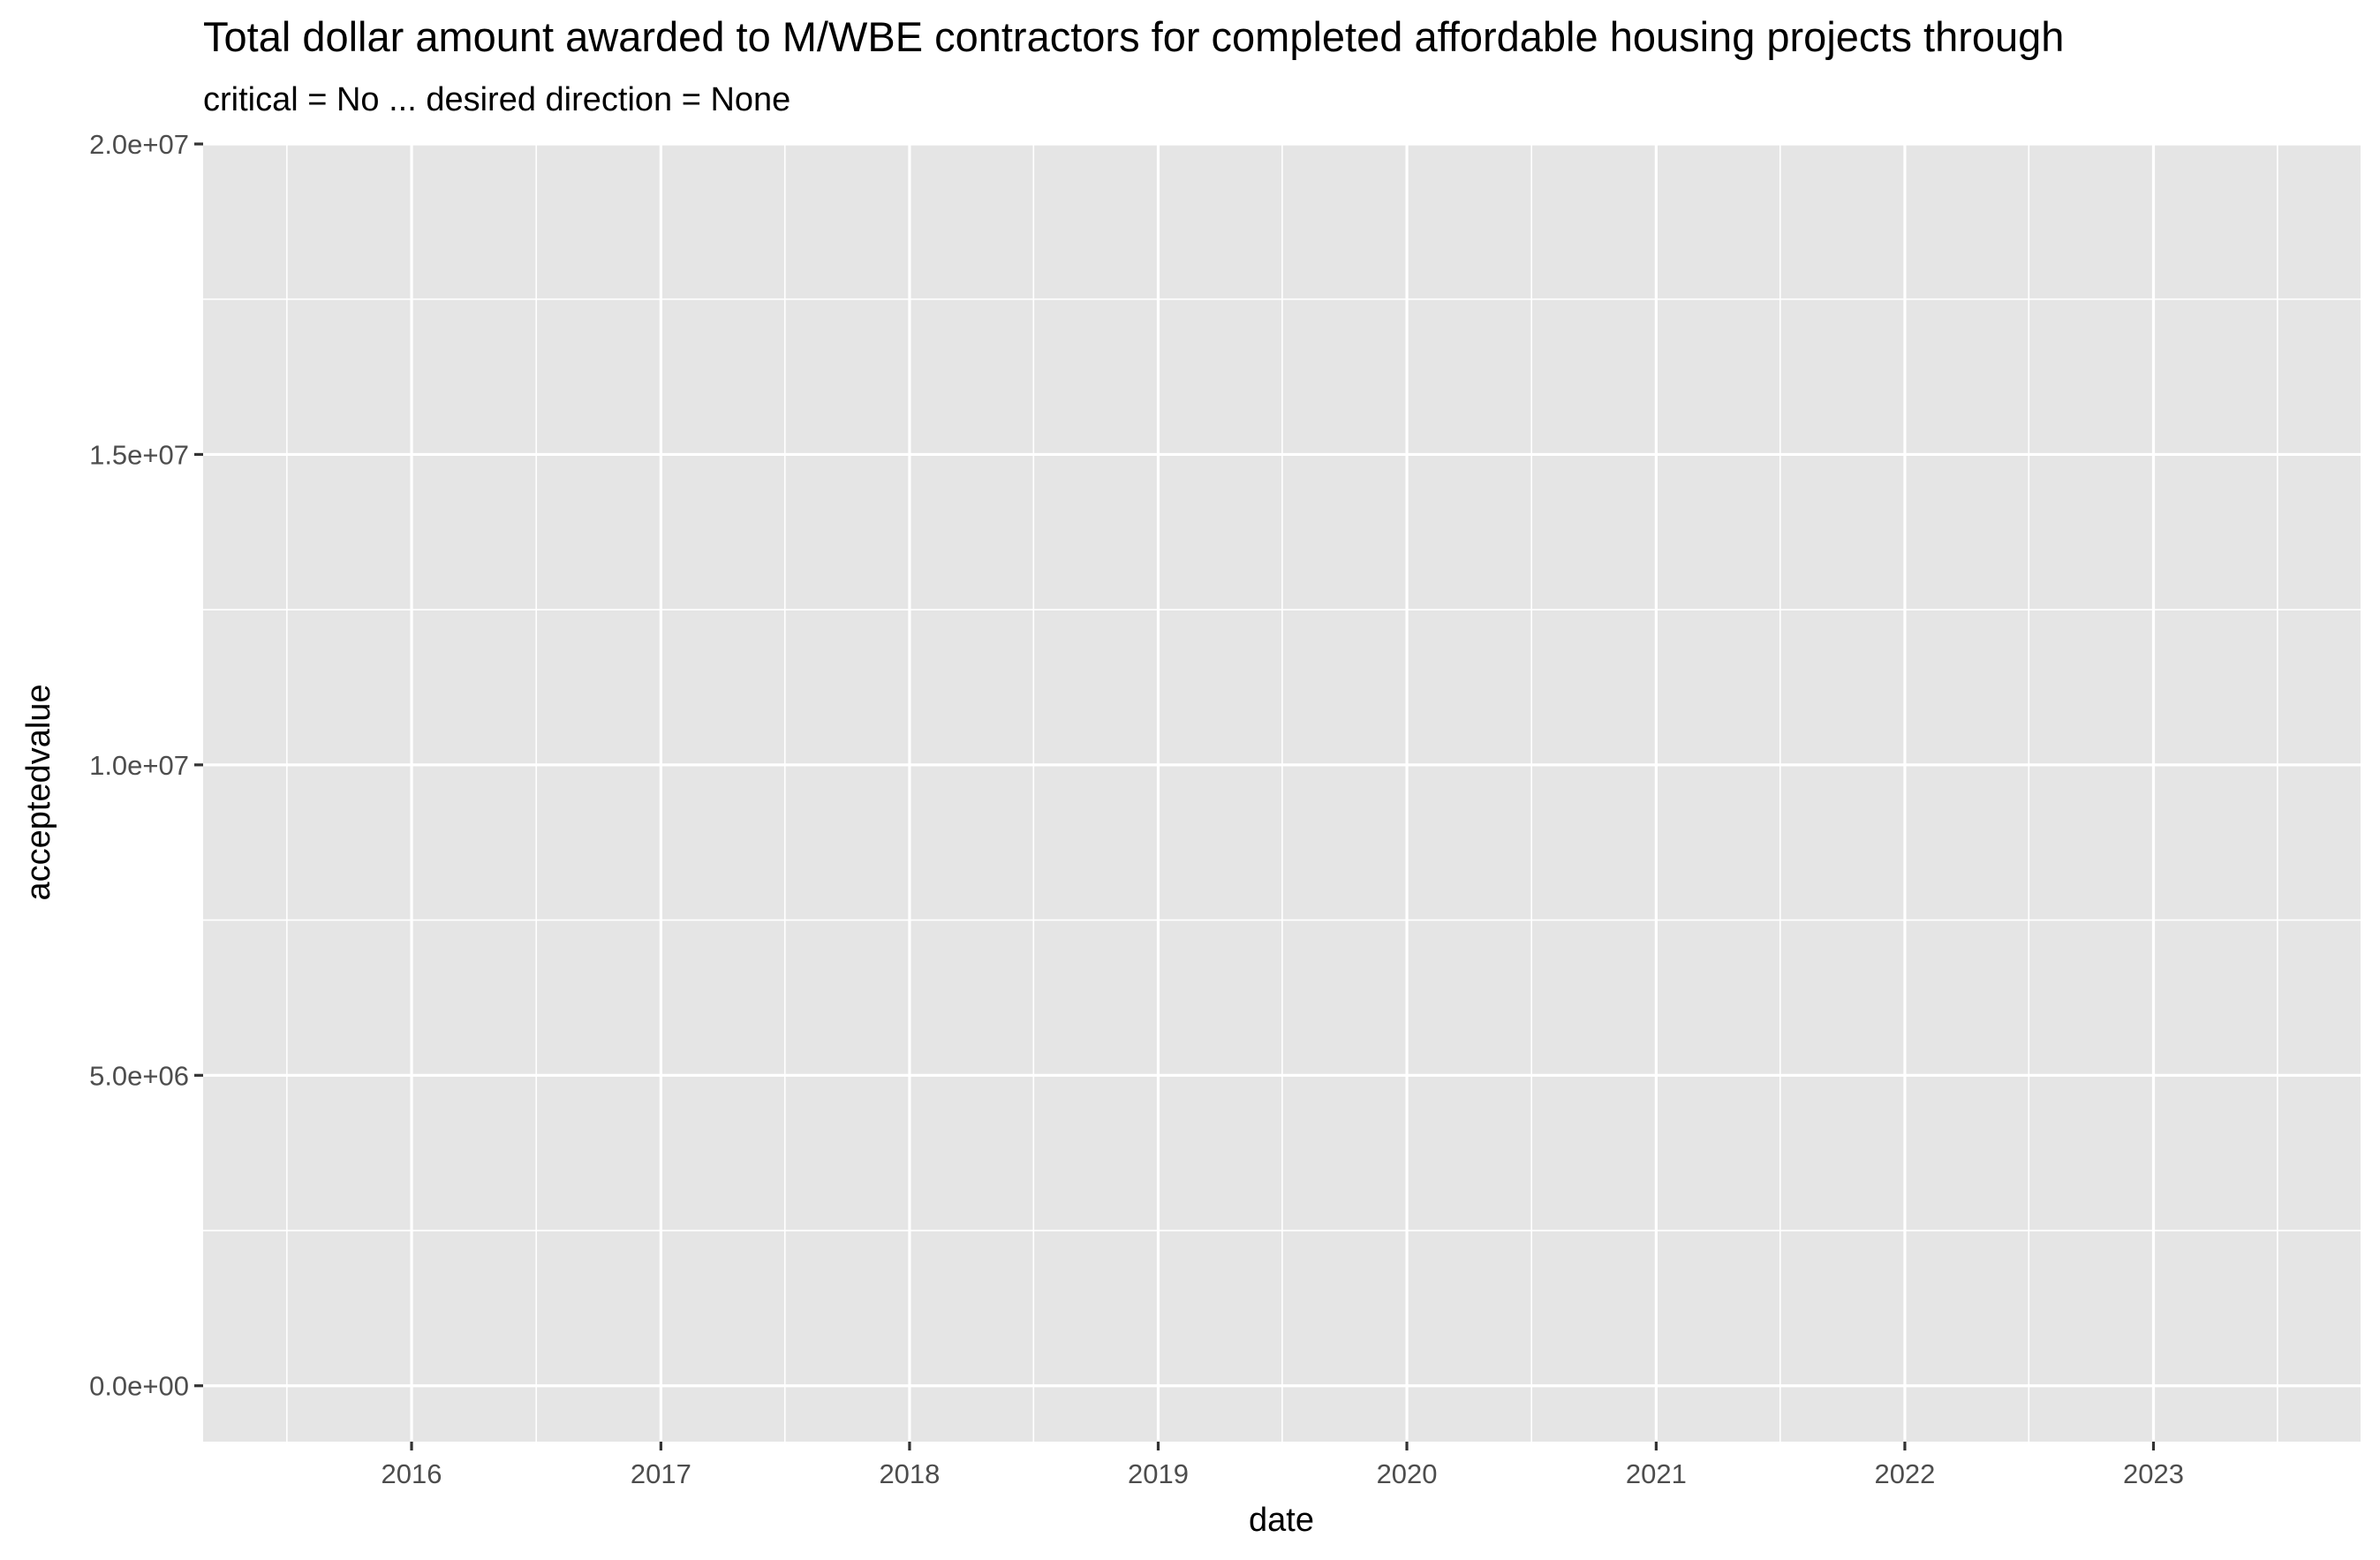 The height and width of the screenshot is (1560, 2380). What do you see at coordinates (139, 1386) in the screenshot?
I see `y-tick-label: 0.0e+00` at bounding box center [139, 1386].